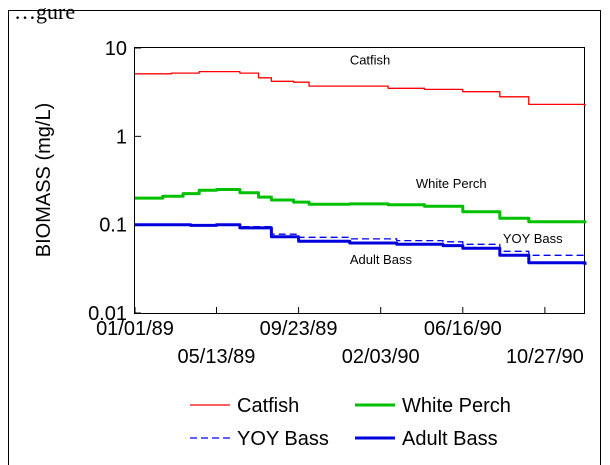  What do you see at coordinates (350, 422) in the screenshot?
I see `legend: Catfish White Perch YOY Bass Adult Bass` at bounding box center [350, 422].